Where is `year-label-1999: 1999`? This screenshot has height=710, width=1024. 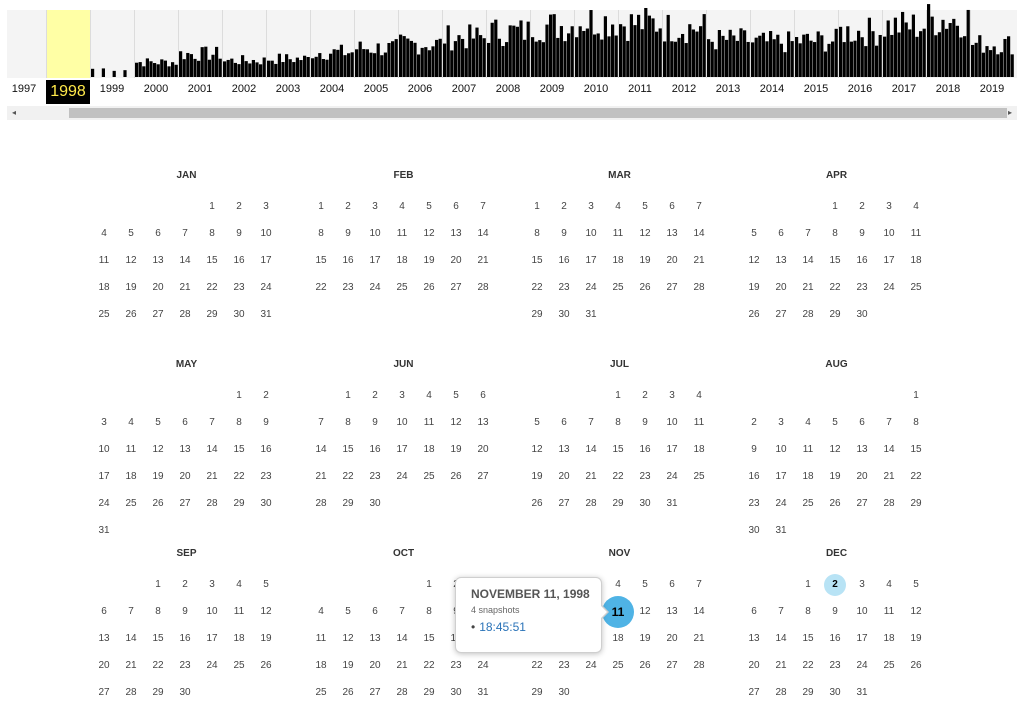 year-label-1999: 1999 is located at coordinates (112, 89).